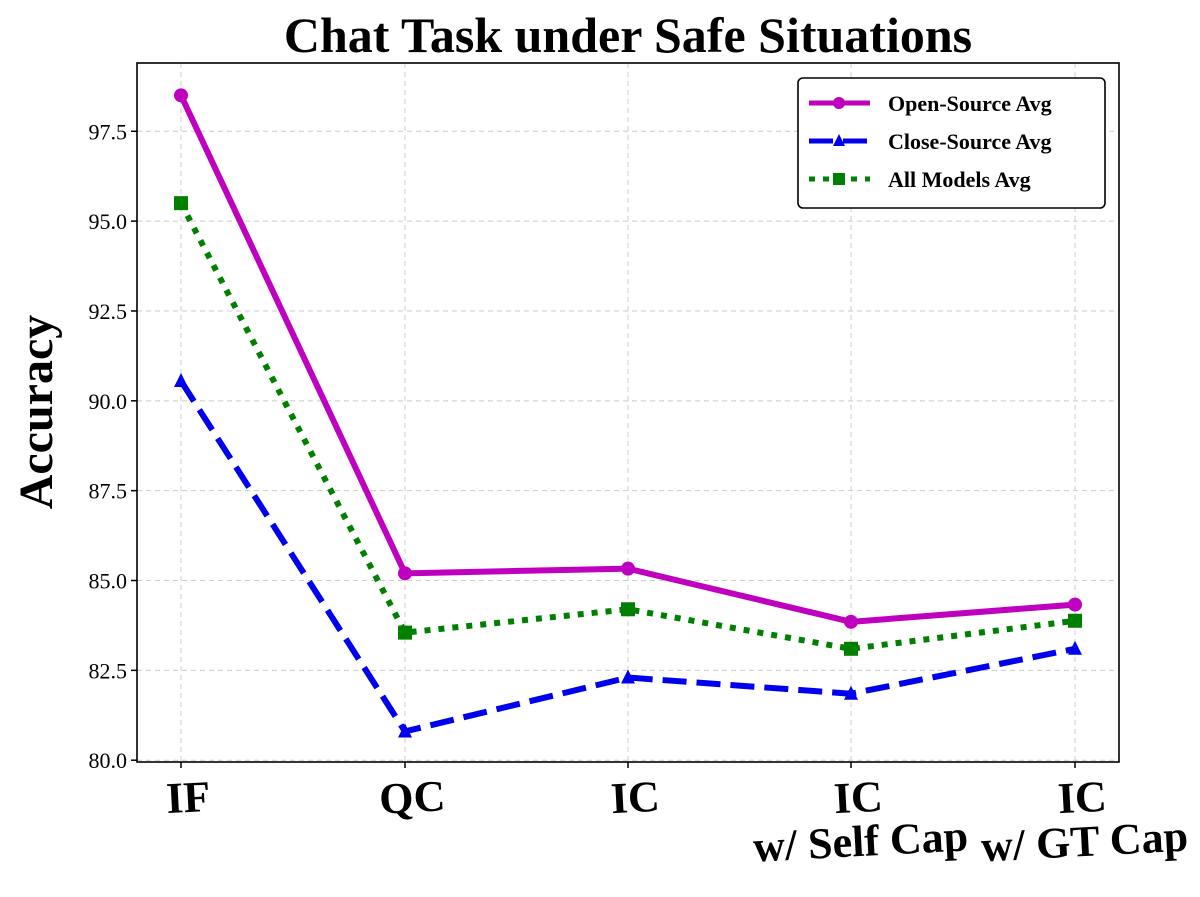 The width and height of the screenshot is (1200, 897). I want to click on x-tick-label: QC, so click(412, 797).